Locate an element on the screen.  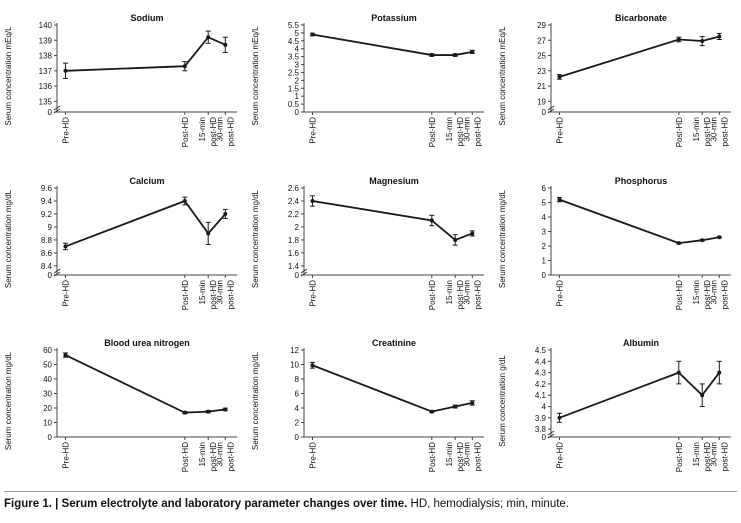
y-tick-label: 5 is located at coordinates (544, 203).